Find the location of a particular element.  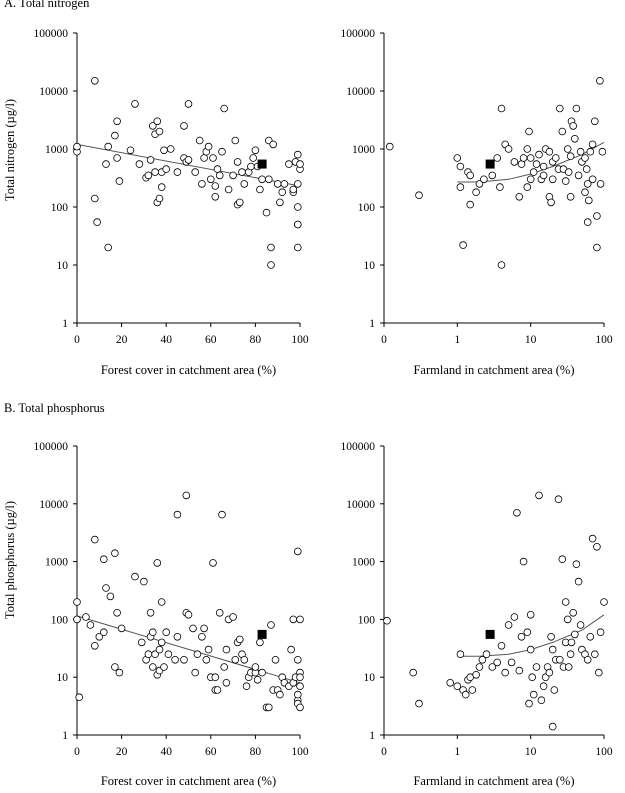

x-tick-label: 40 is located at coordinates (166, 752).